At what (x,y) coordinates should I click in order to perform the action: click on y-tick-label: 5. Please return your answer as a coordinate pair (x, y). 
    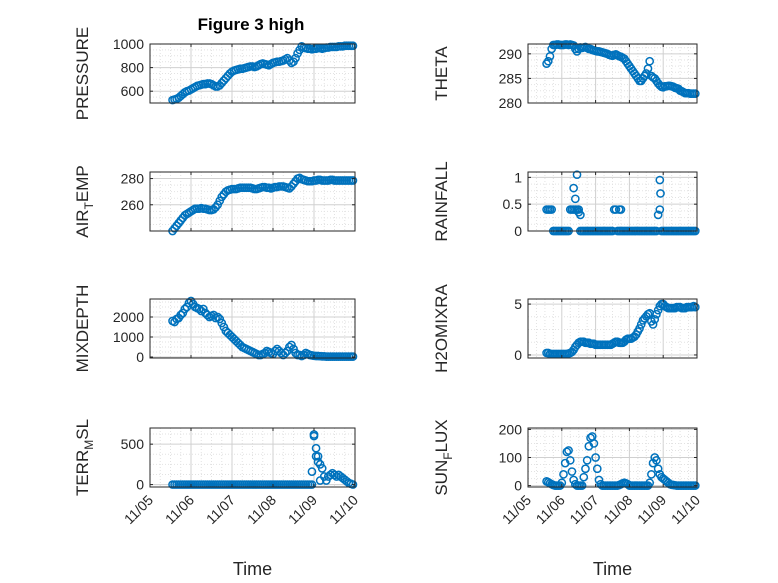
    Looking at the image, I should click on (518, 304).